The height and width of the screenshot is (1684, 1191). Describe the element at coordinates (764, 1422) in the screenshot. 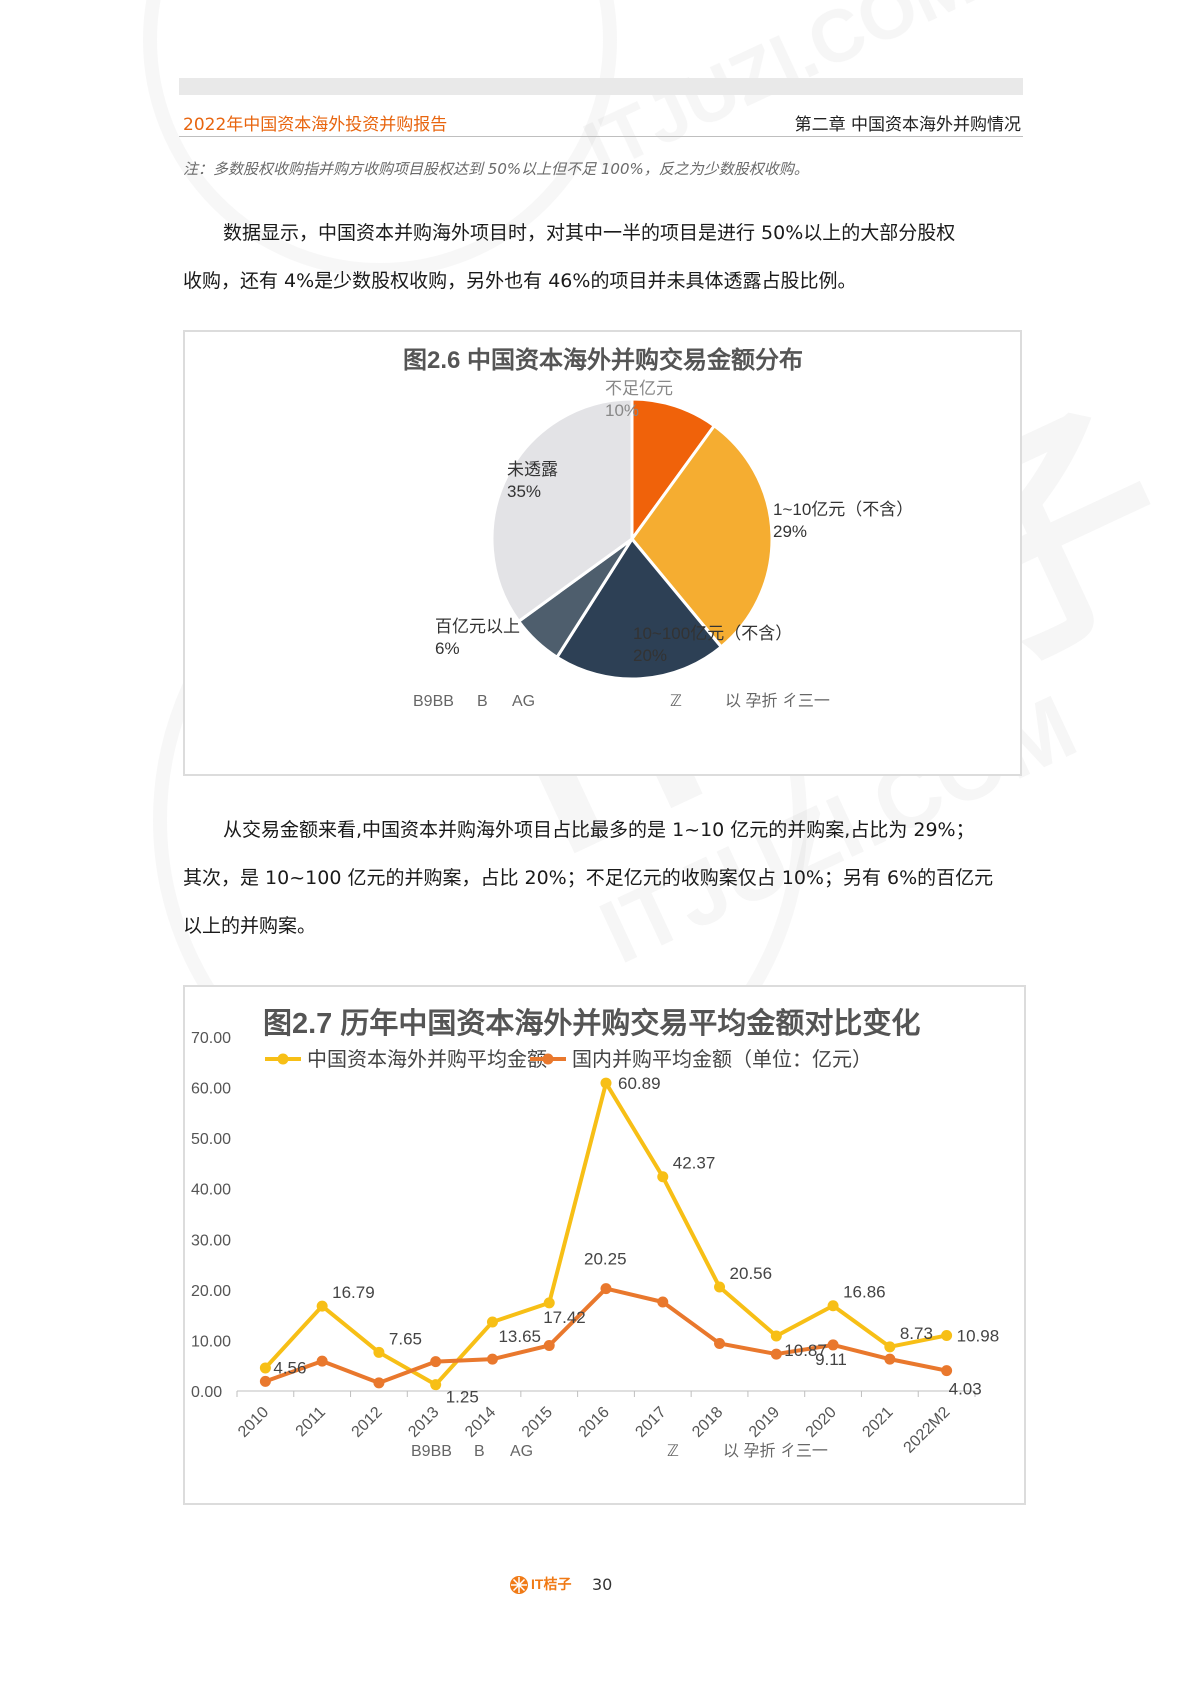

I see `x-tick-label: 2019` at that location.